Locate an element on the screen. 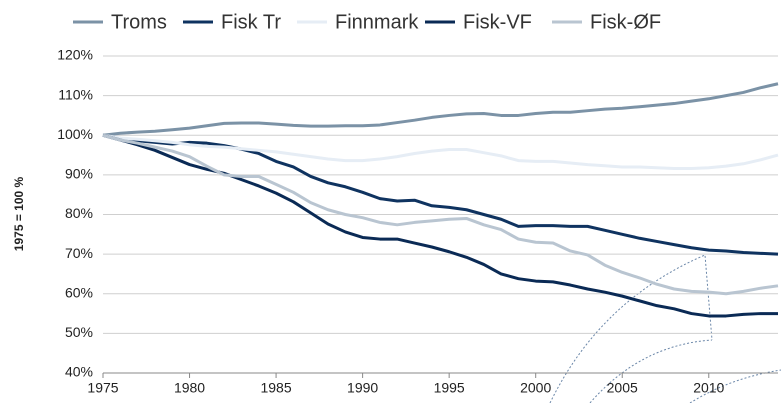  y-tick-label: 50% is located at coordinates (79, 332).